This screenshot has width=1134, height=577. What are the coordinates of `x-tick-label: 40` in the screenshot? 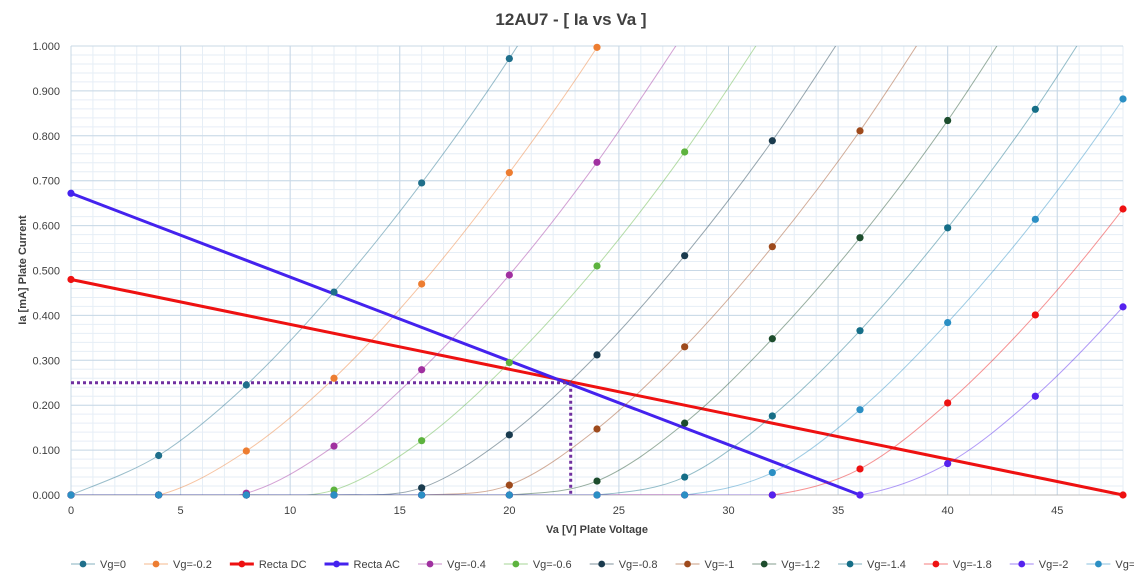 It's located at (948, 511).